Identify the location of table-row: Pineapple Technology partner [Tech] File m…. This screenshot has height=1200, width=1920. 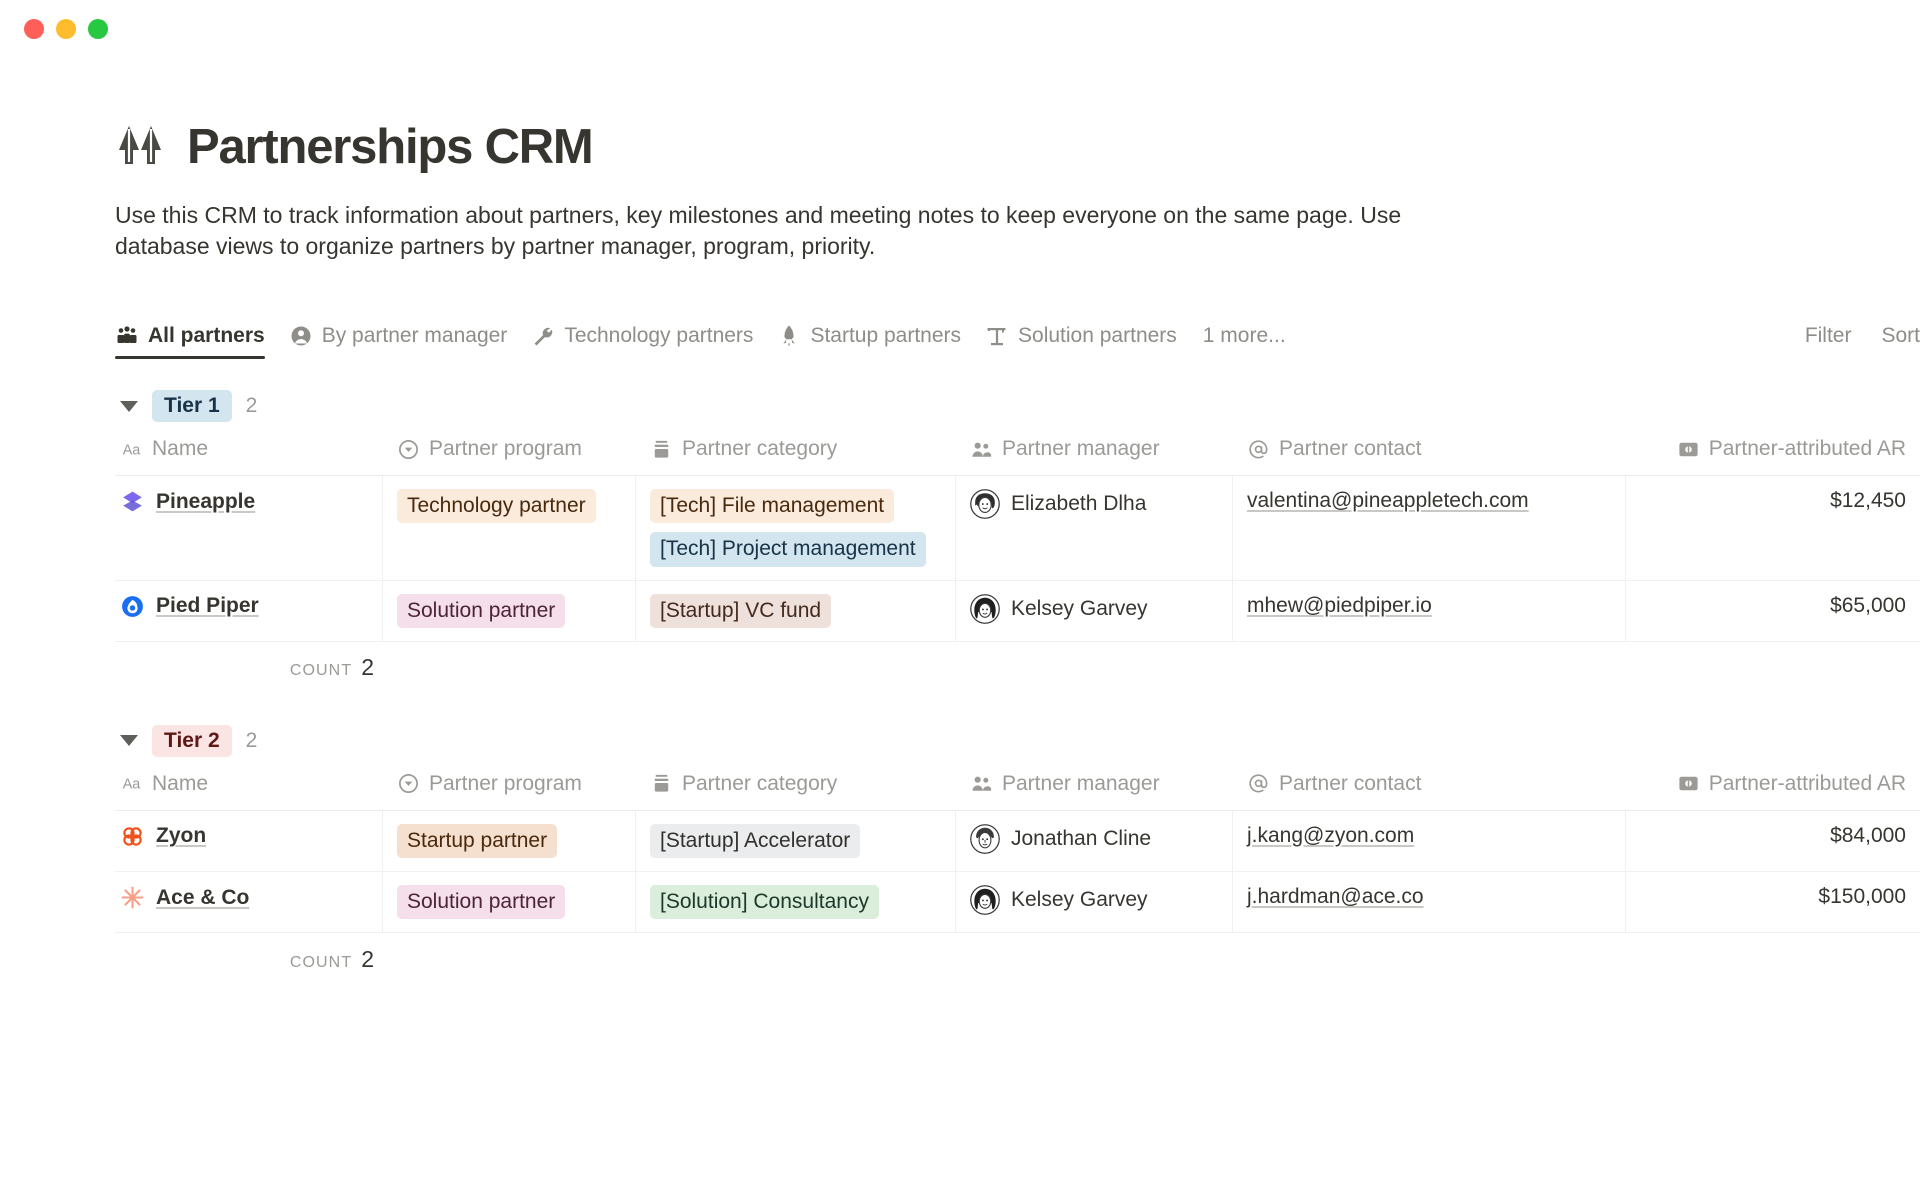
(1017, 528).